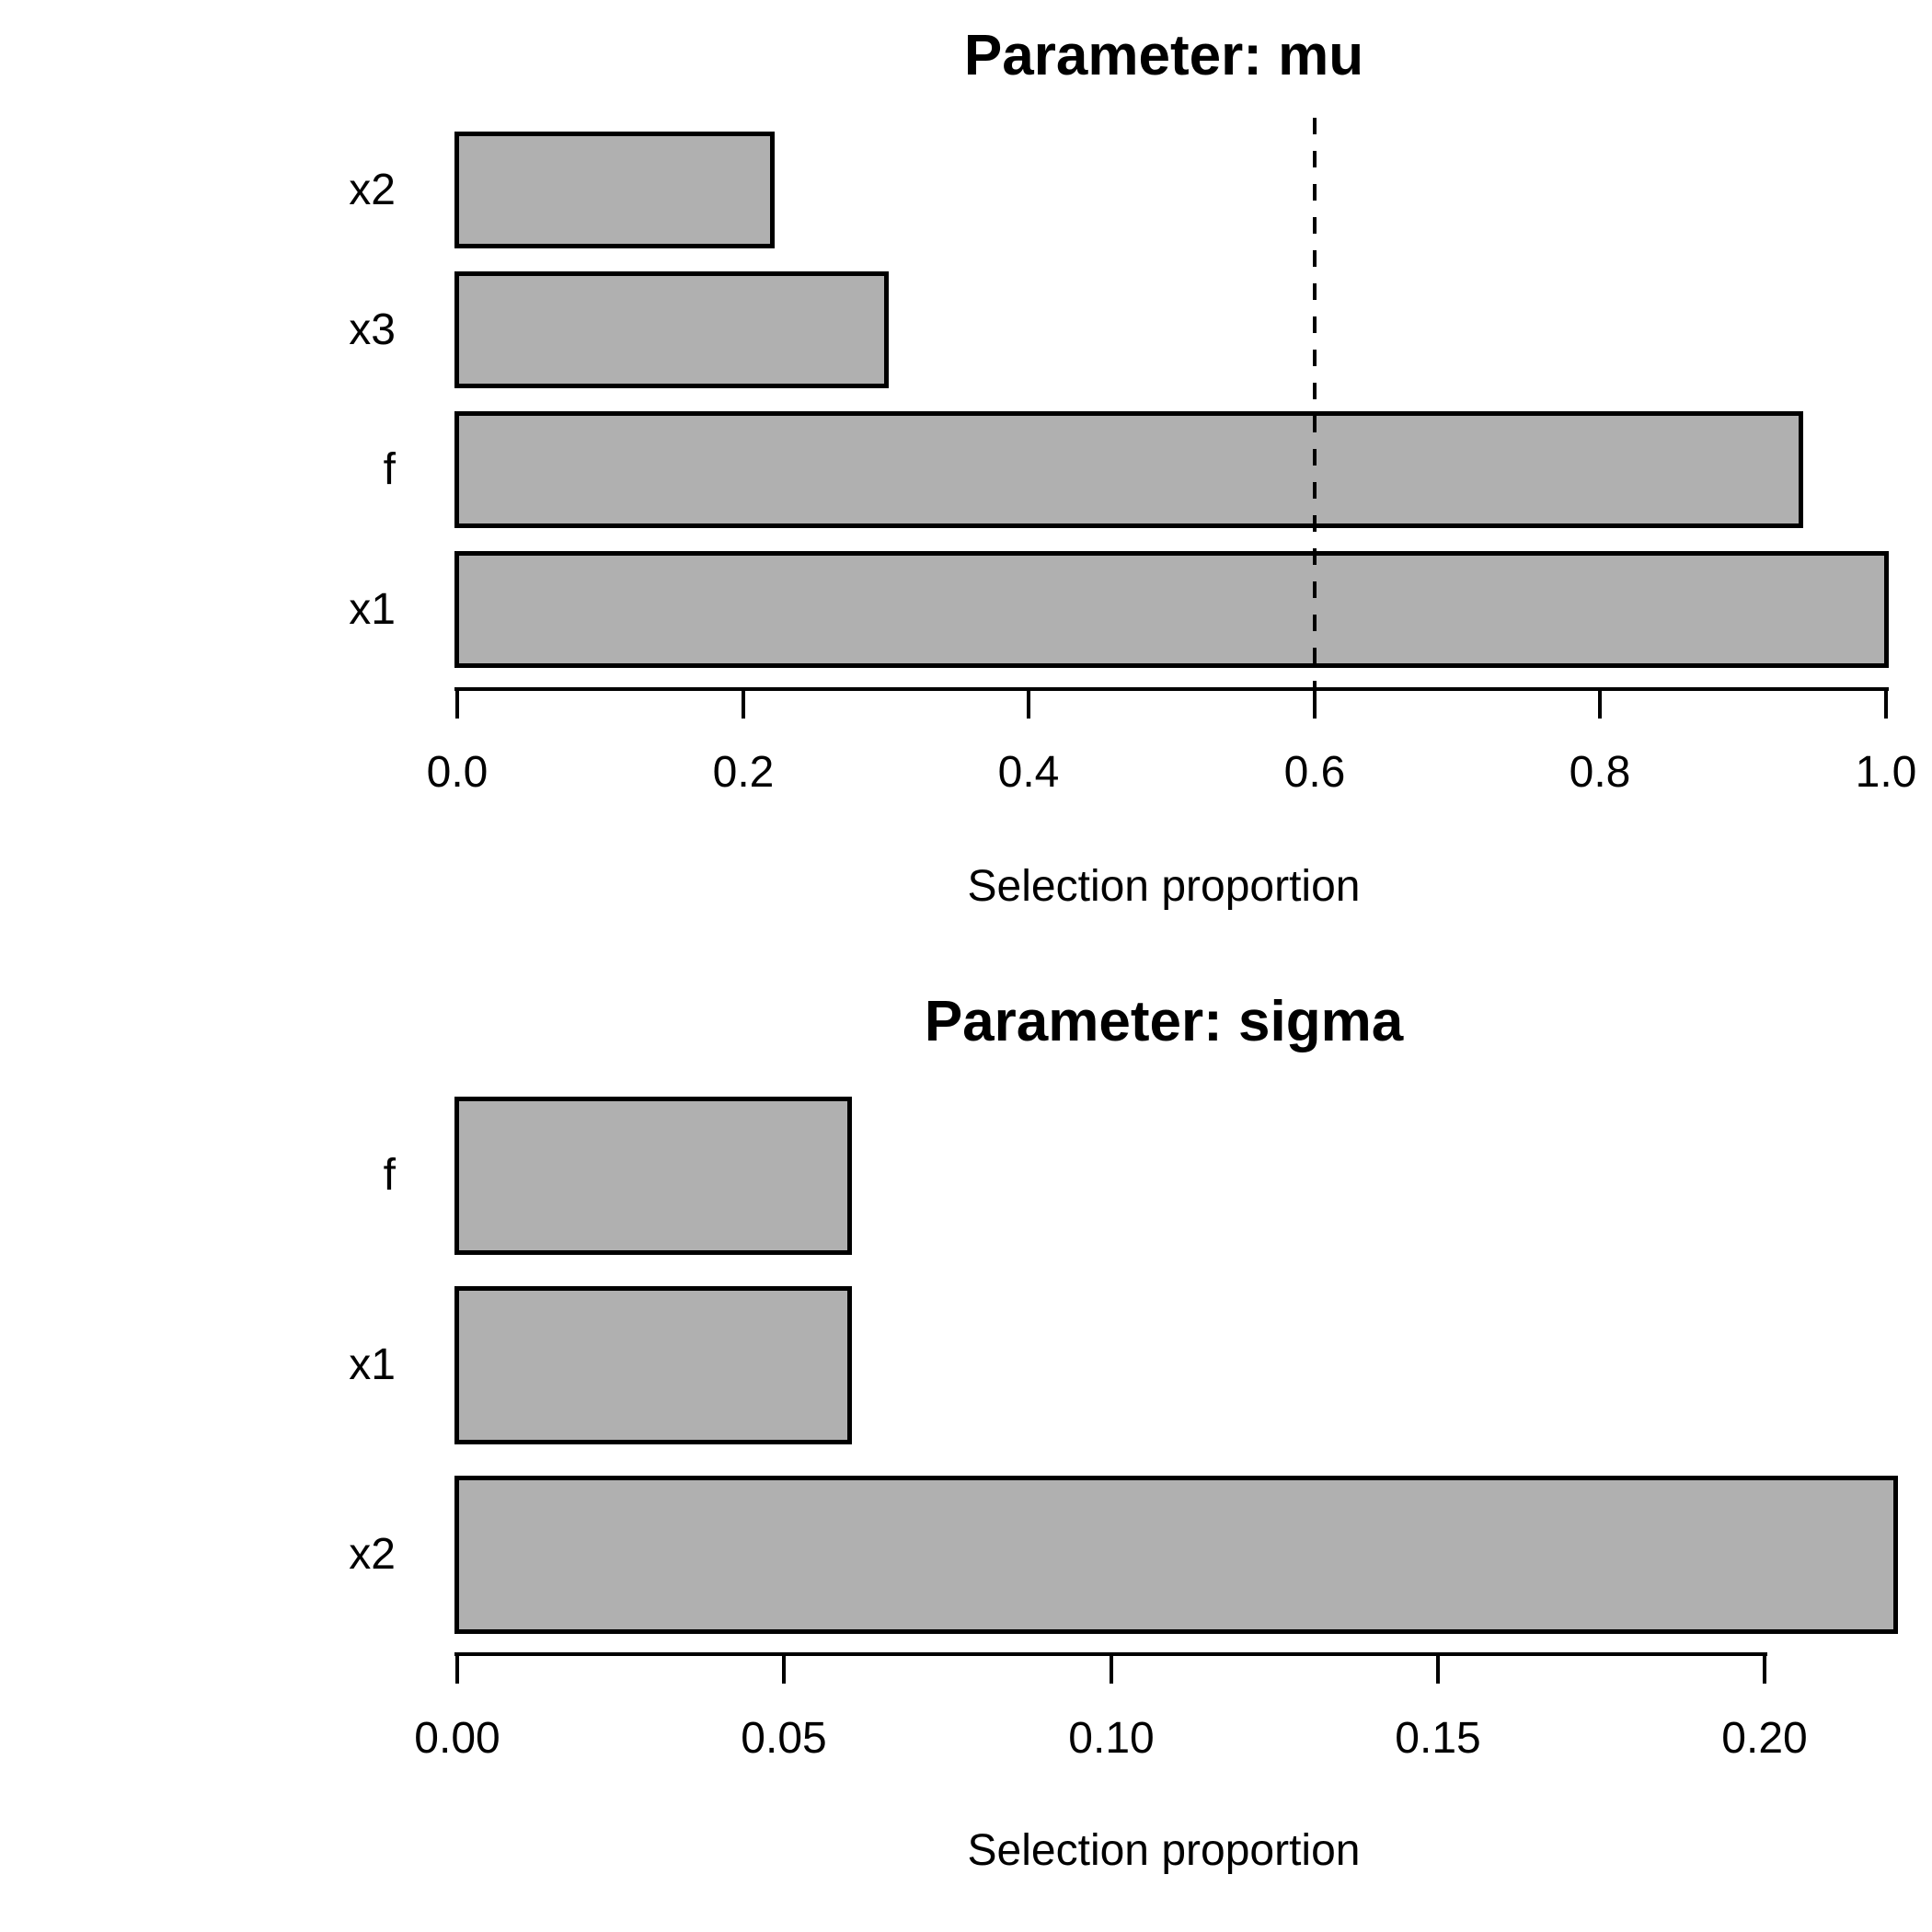  What do you see at coordinates (1111, 1738) in the screenshot?
I see `x-axis-tick-label: 0.10` at bounding box center [1111, 1738].